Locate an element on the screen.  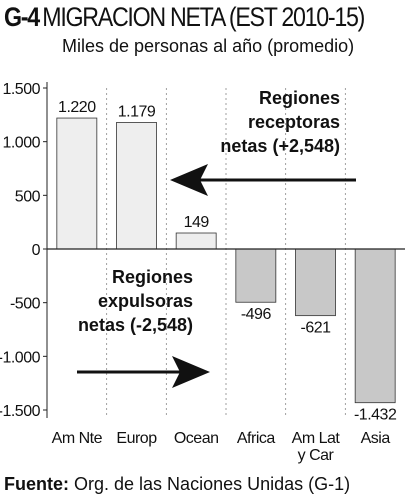
x-tick-label: Europ is located at coordinates (136, 438).